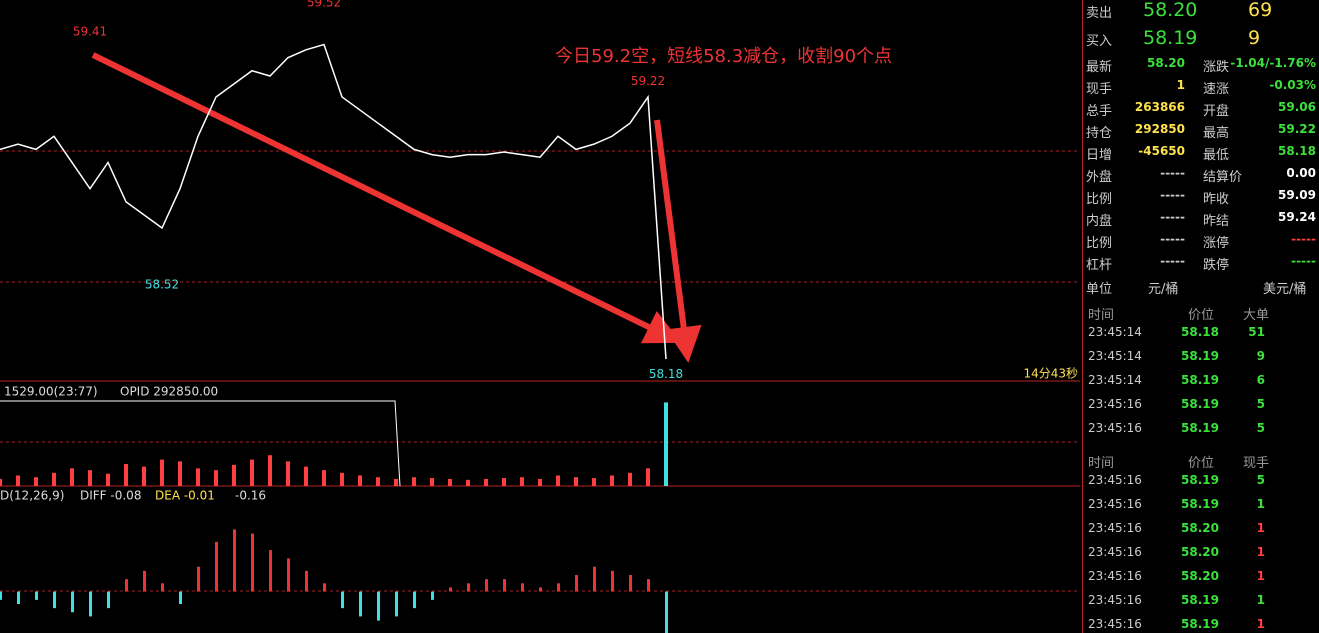  I want to click on unit-option: 美元/桶, so click(1285, 289).